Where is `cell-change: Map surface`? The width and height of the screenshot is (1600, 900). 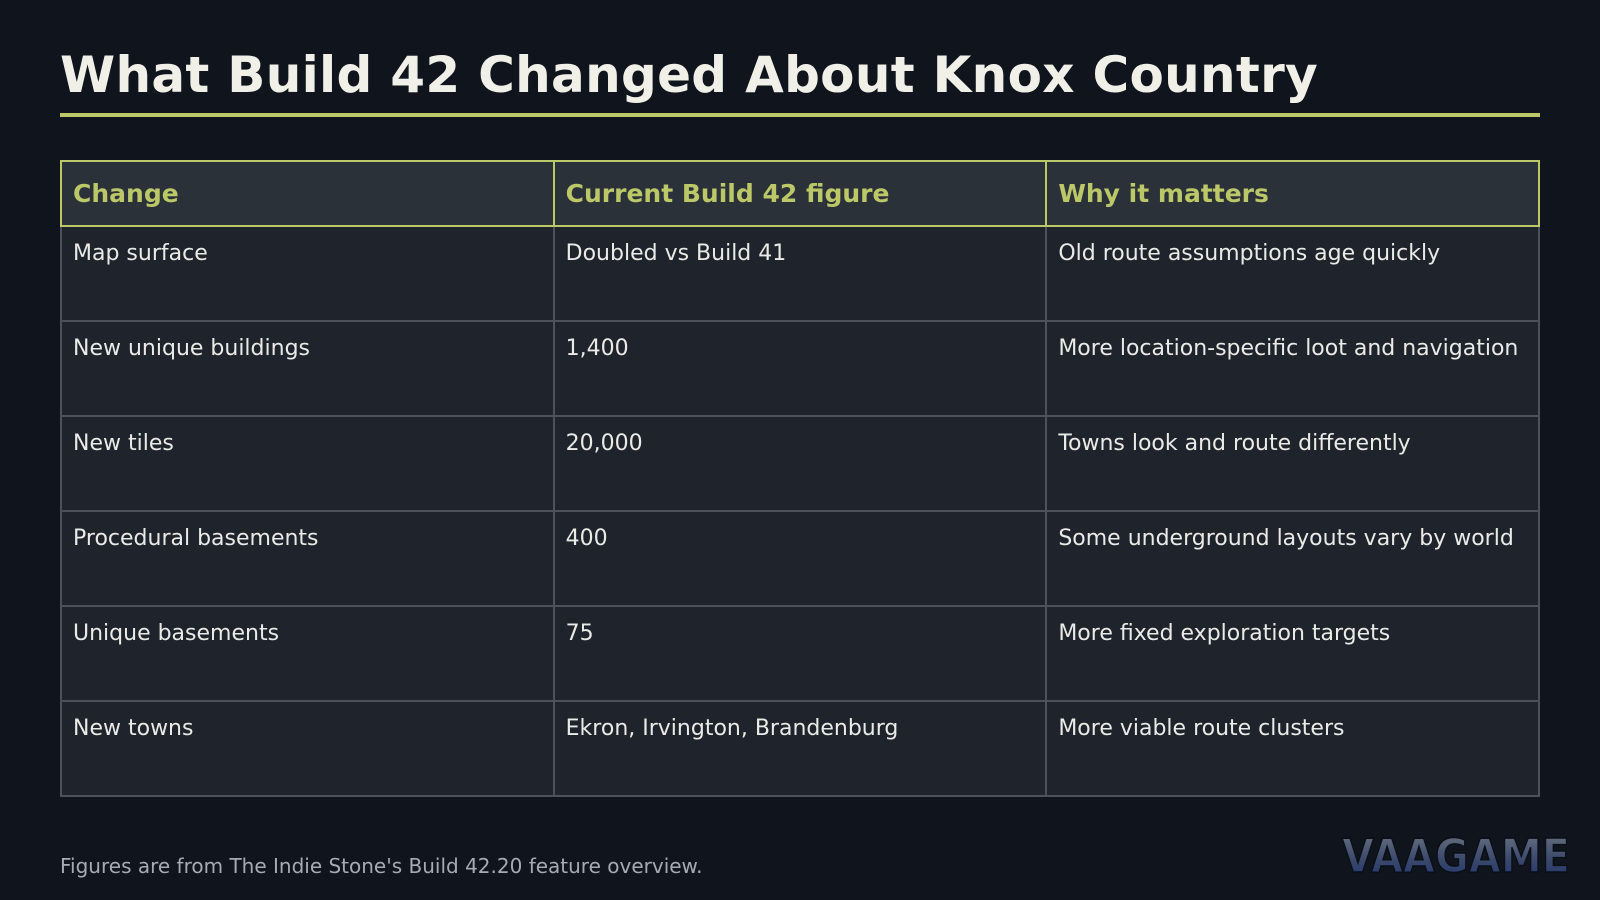
cell-change: Map surface is located at coordinates (307, 273).